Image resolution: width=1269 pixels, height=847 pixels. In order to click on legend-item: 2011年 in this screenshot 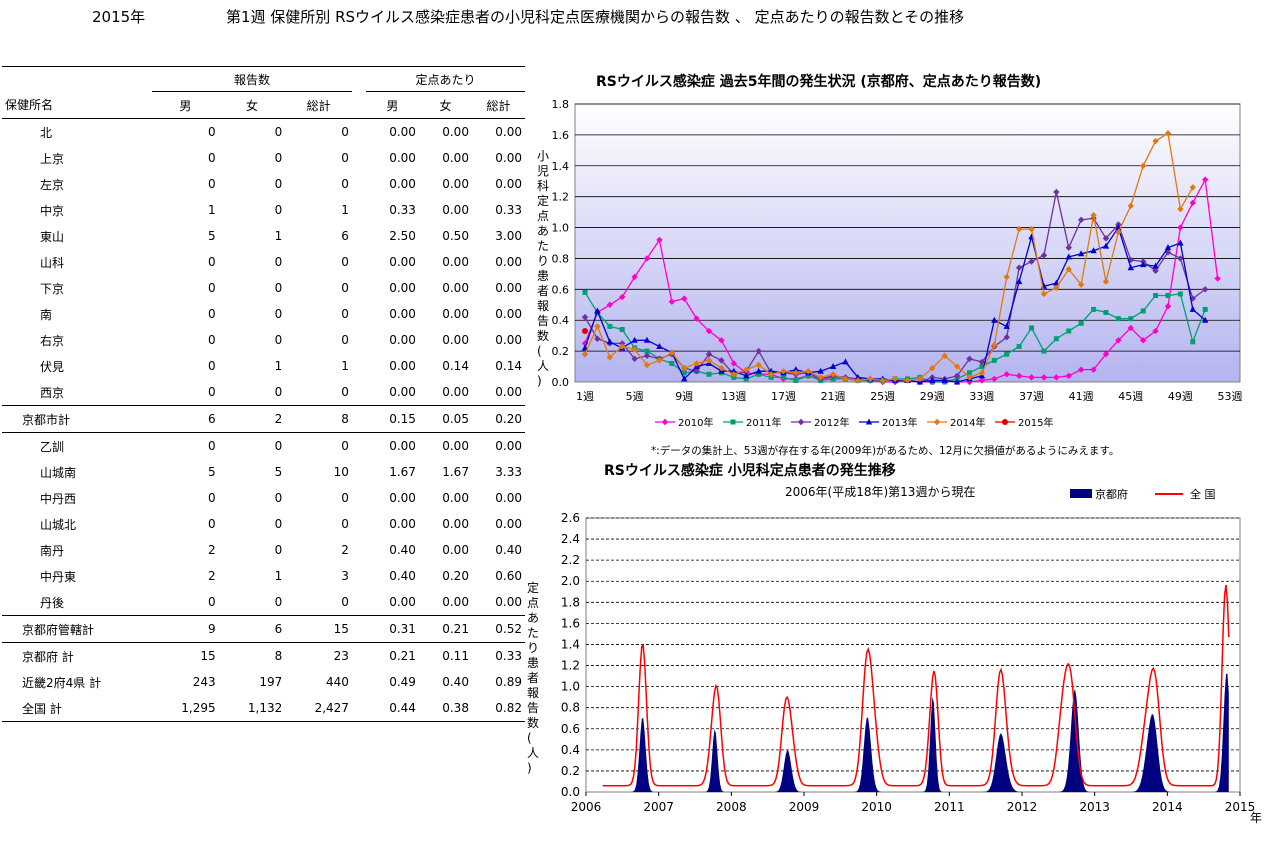, I will do `click(752, 422)`.